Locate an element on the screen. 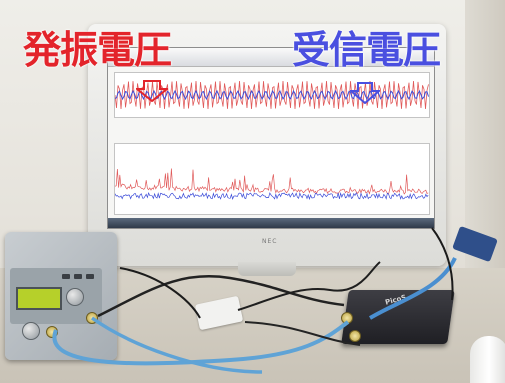 This screenshot has height=383, width=505. noise-trace-red is located at coordinates (272, 181).